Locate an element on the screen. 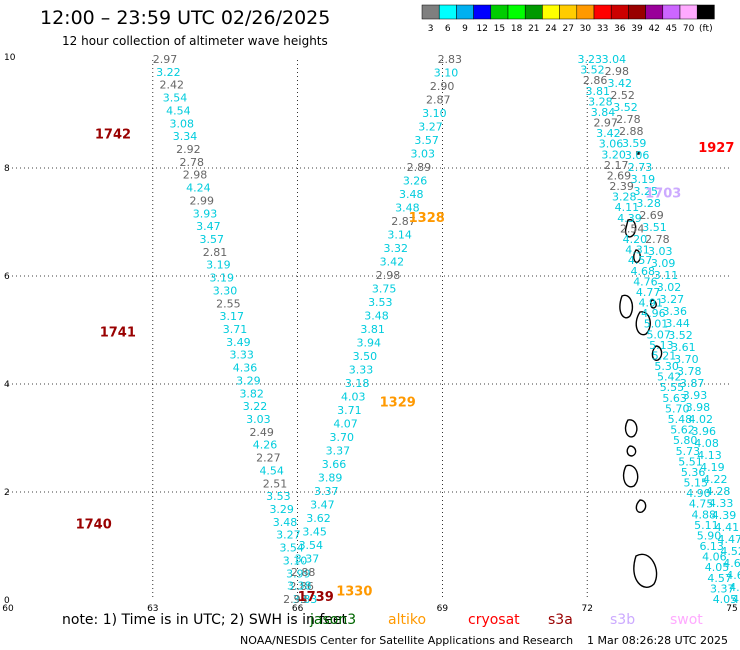  wave-height-value: 3.51 is located at coordinates (654, 227).